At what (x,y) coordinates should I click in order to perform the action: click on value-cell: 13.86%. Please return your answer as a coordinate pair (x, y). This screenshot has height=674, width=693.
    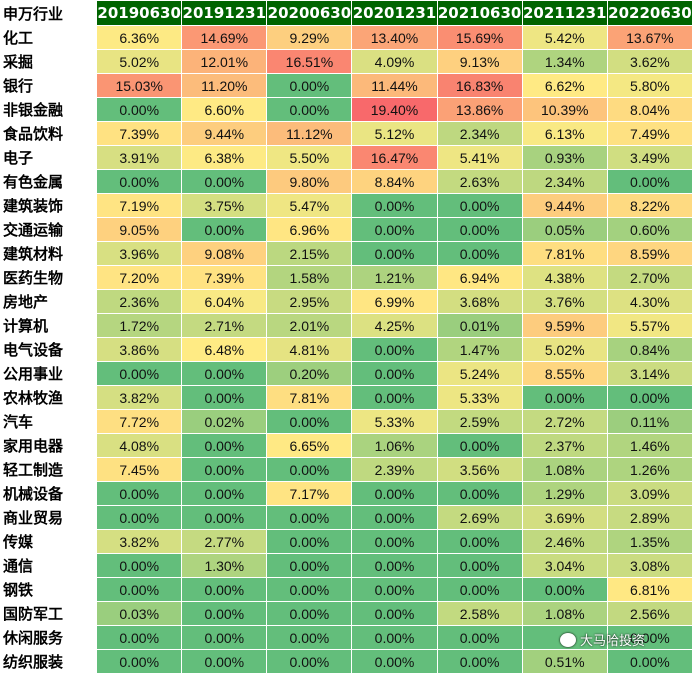
    Looking at the image, I should click on (479, 109).